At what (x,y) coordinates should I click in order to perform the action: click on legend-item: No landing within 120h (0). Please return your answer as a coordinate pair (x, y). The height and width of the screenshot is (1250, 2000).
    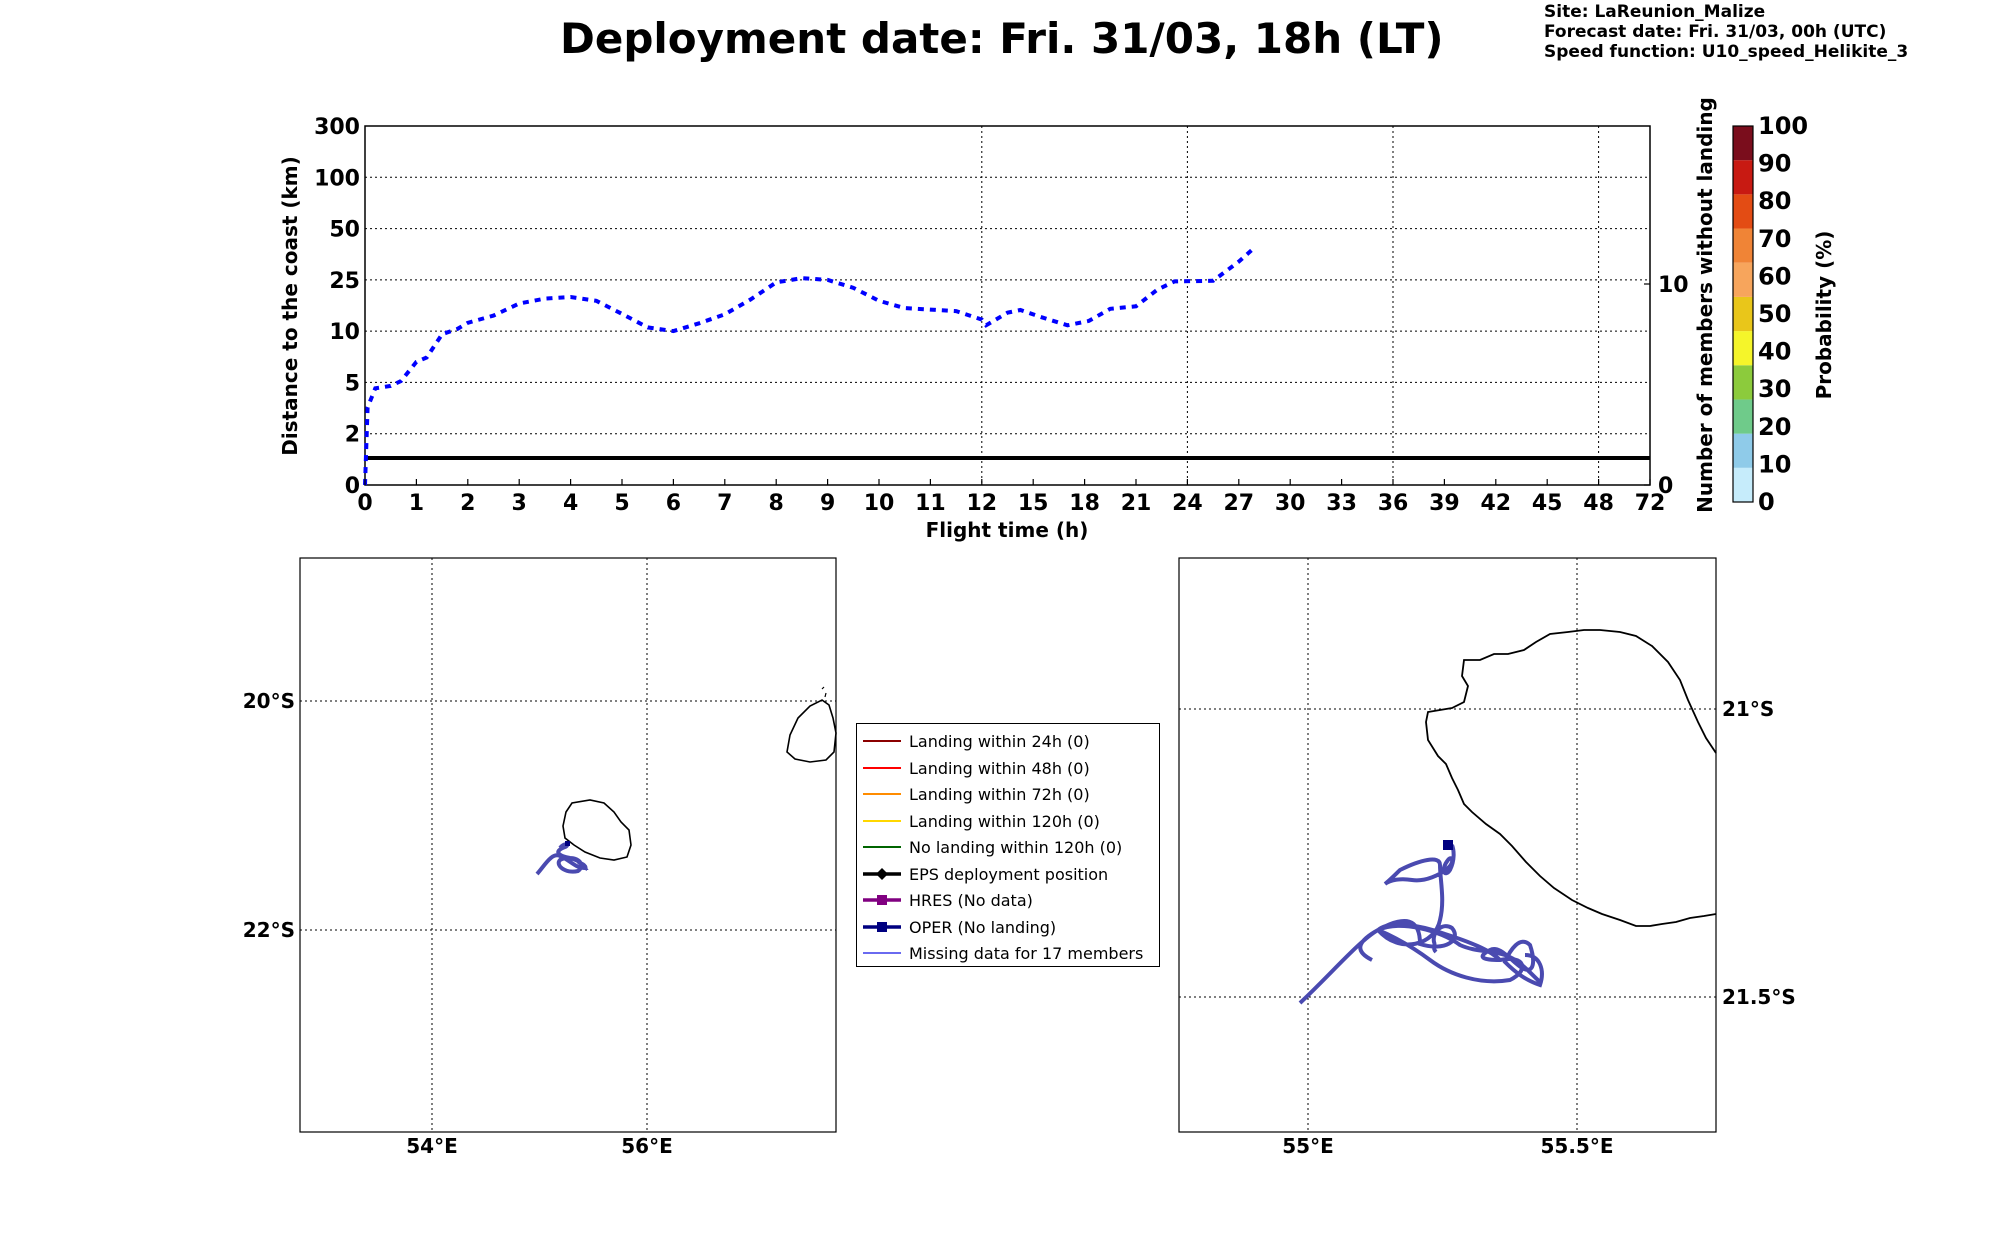
    Looking at the image, I should click on (1007, 848).